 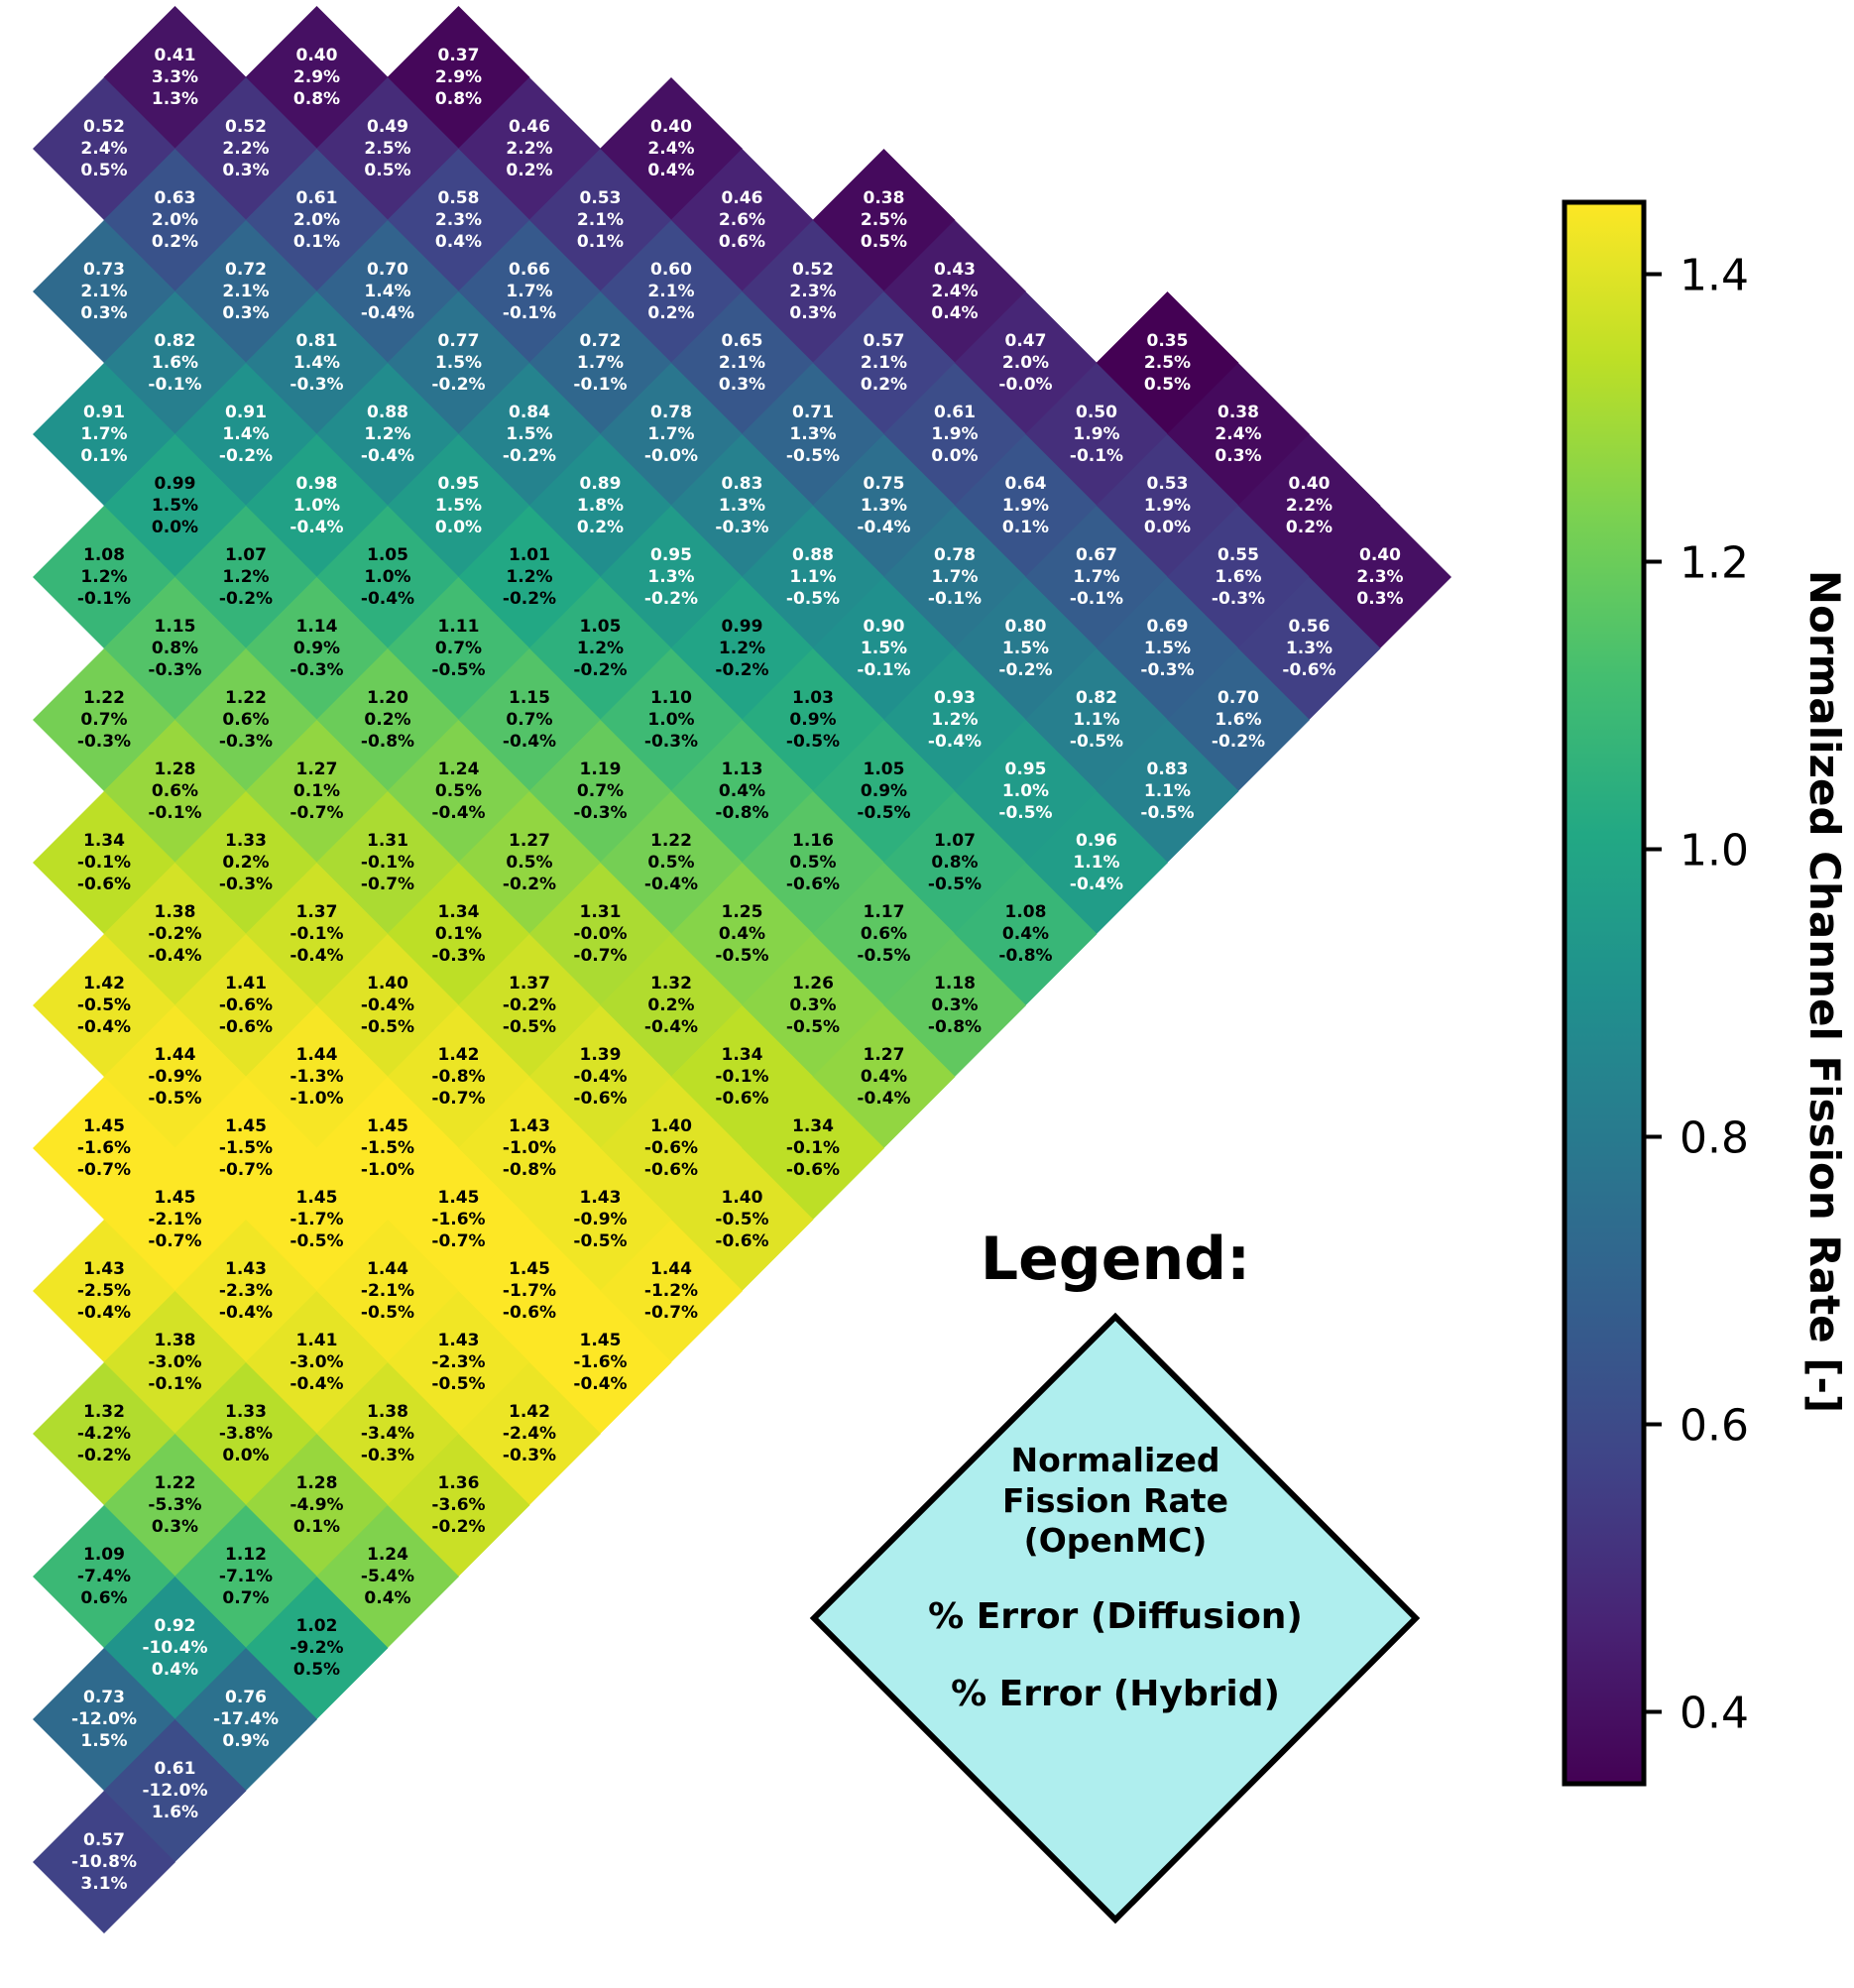 What do you see at coordinates (601, 1340) in the screenshot?
I see `cell-label-rate: 1.45` at bounding box center [601, 1340].